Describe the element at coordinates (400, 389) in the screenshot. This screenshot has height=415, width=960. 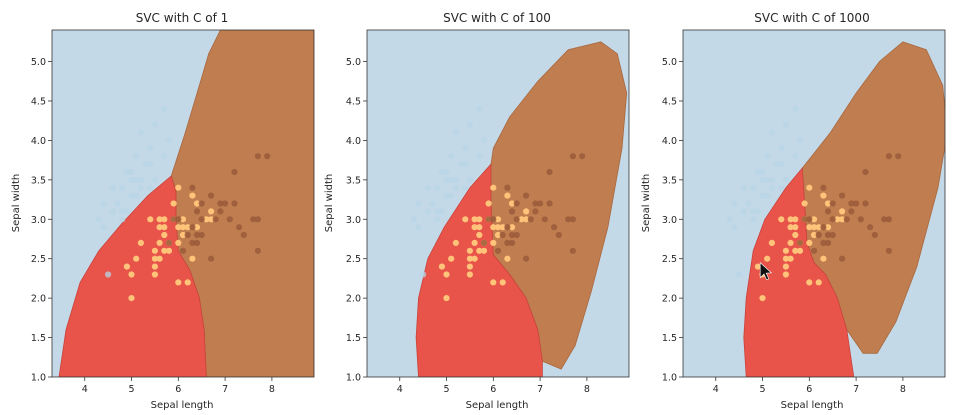
I see `x-tick-label: 4` at that location.